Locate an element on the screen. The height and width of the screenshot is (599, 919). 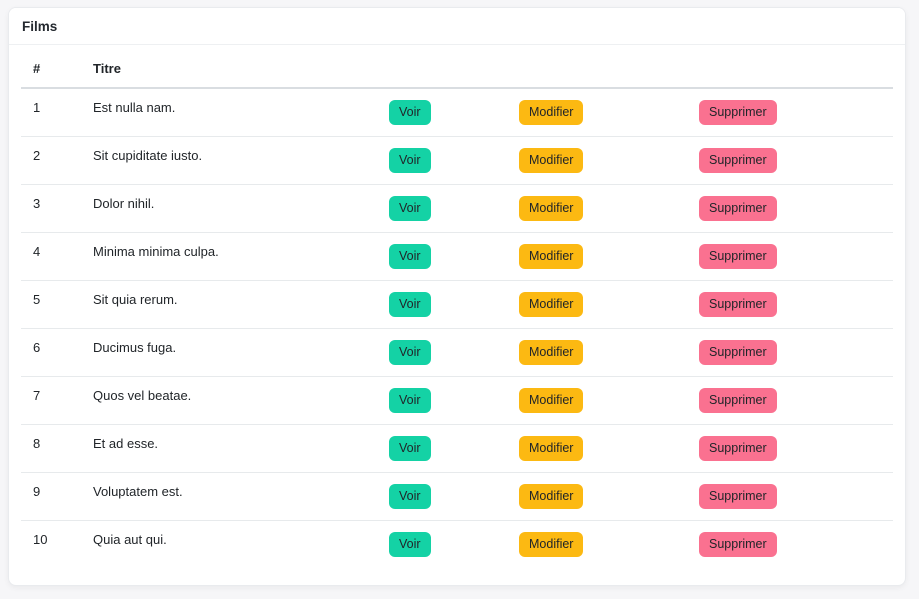
row-number: 1 is located at coordinates (37, 107).